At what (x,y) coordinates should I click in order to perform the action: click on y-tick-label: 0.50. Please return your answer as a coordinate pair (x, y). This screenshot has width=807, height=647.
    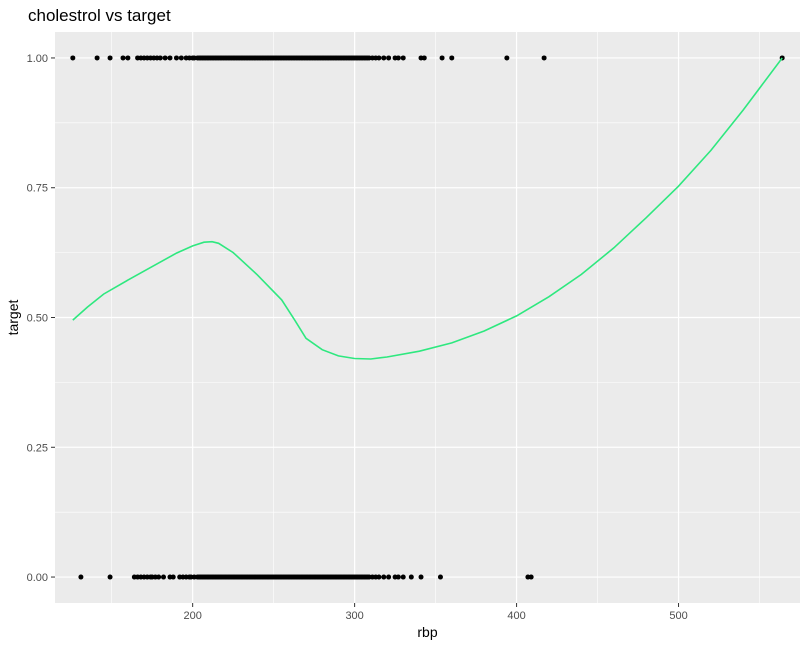
    Looking at the image, I should click on (37, 319).